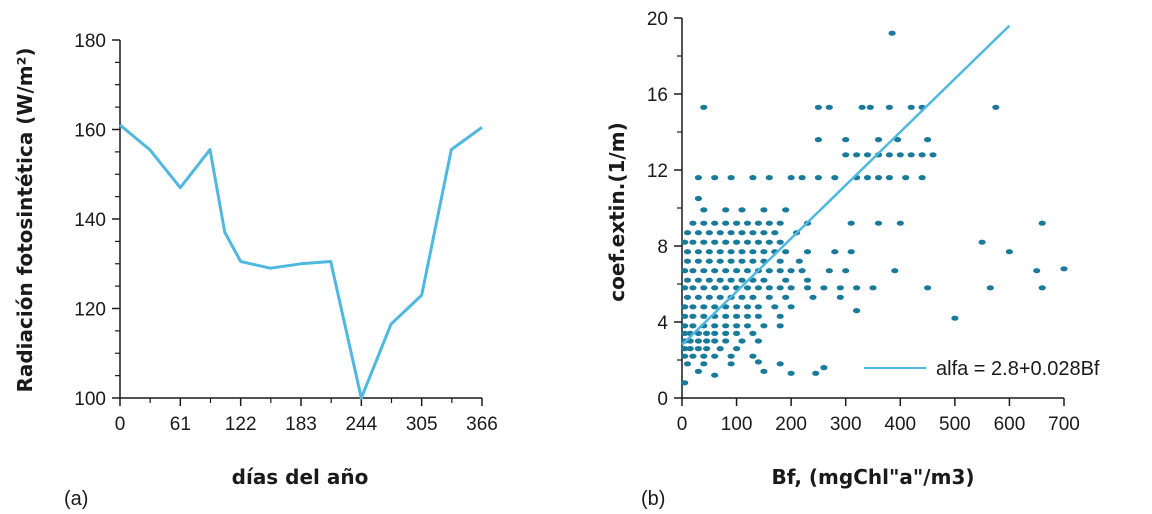 This screenshot has height=514, width=1152. Describe the element at coordinates (662, 399) in the screenshot. I see `b-y-tick-label: 0` at that location.